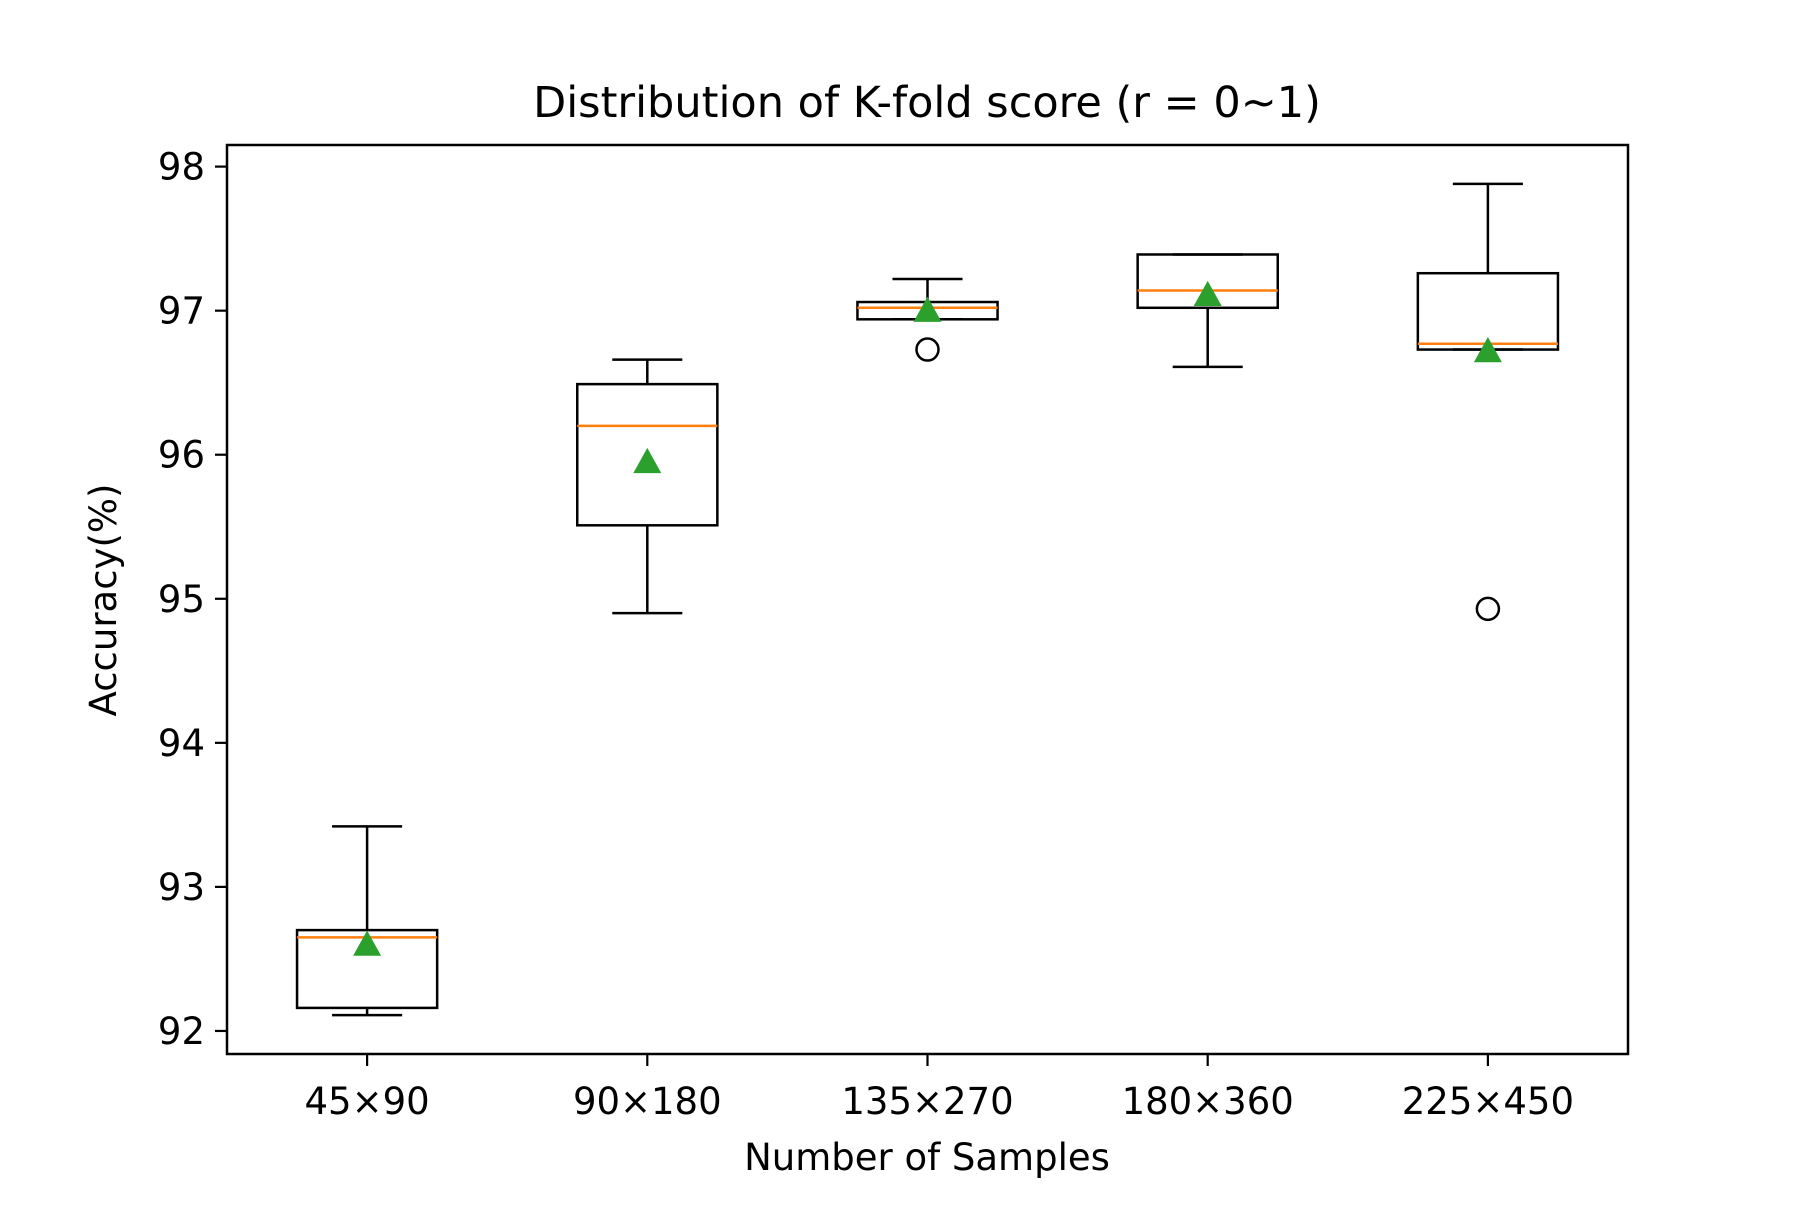 The image size is (1800, 1205). I want to click on y-axis-label: Accuracy(%), so click(103, 600).